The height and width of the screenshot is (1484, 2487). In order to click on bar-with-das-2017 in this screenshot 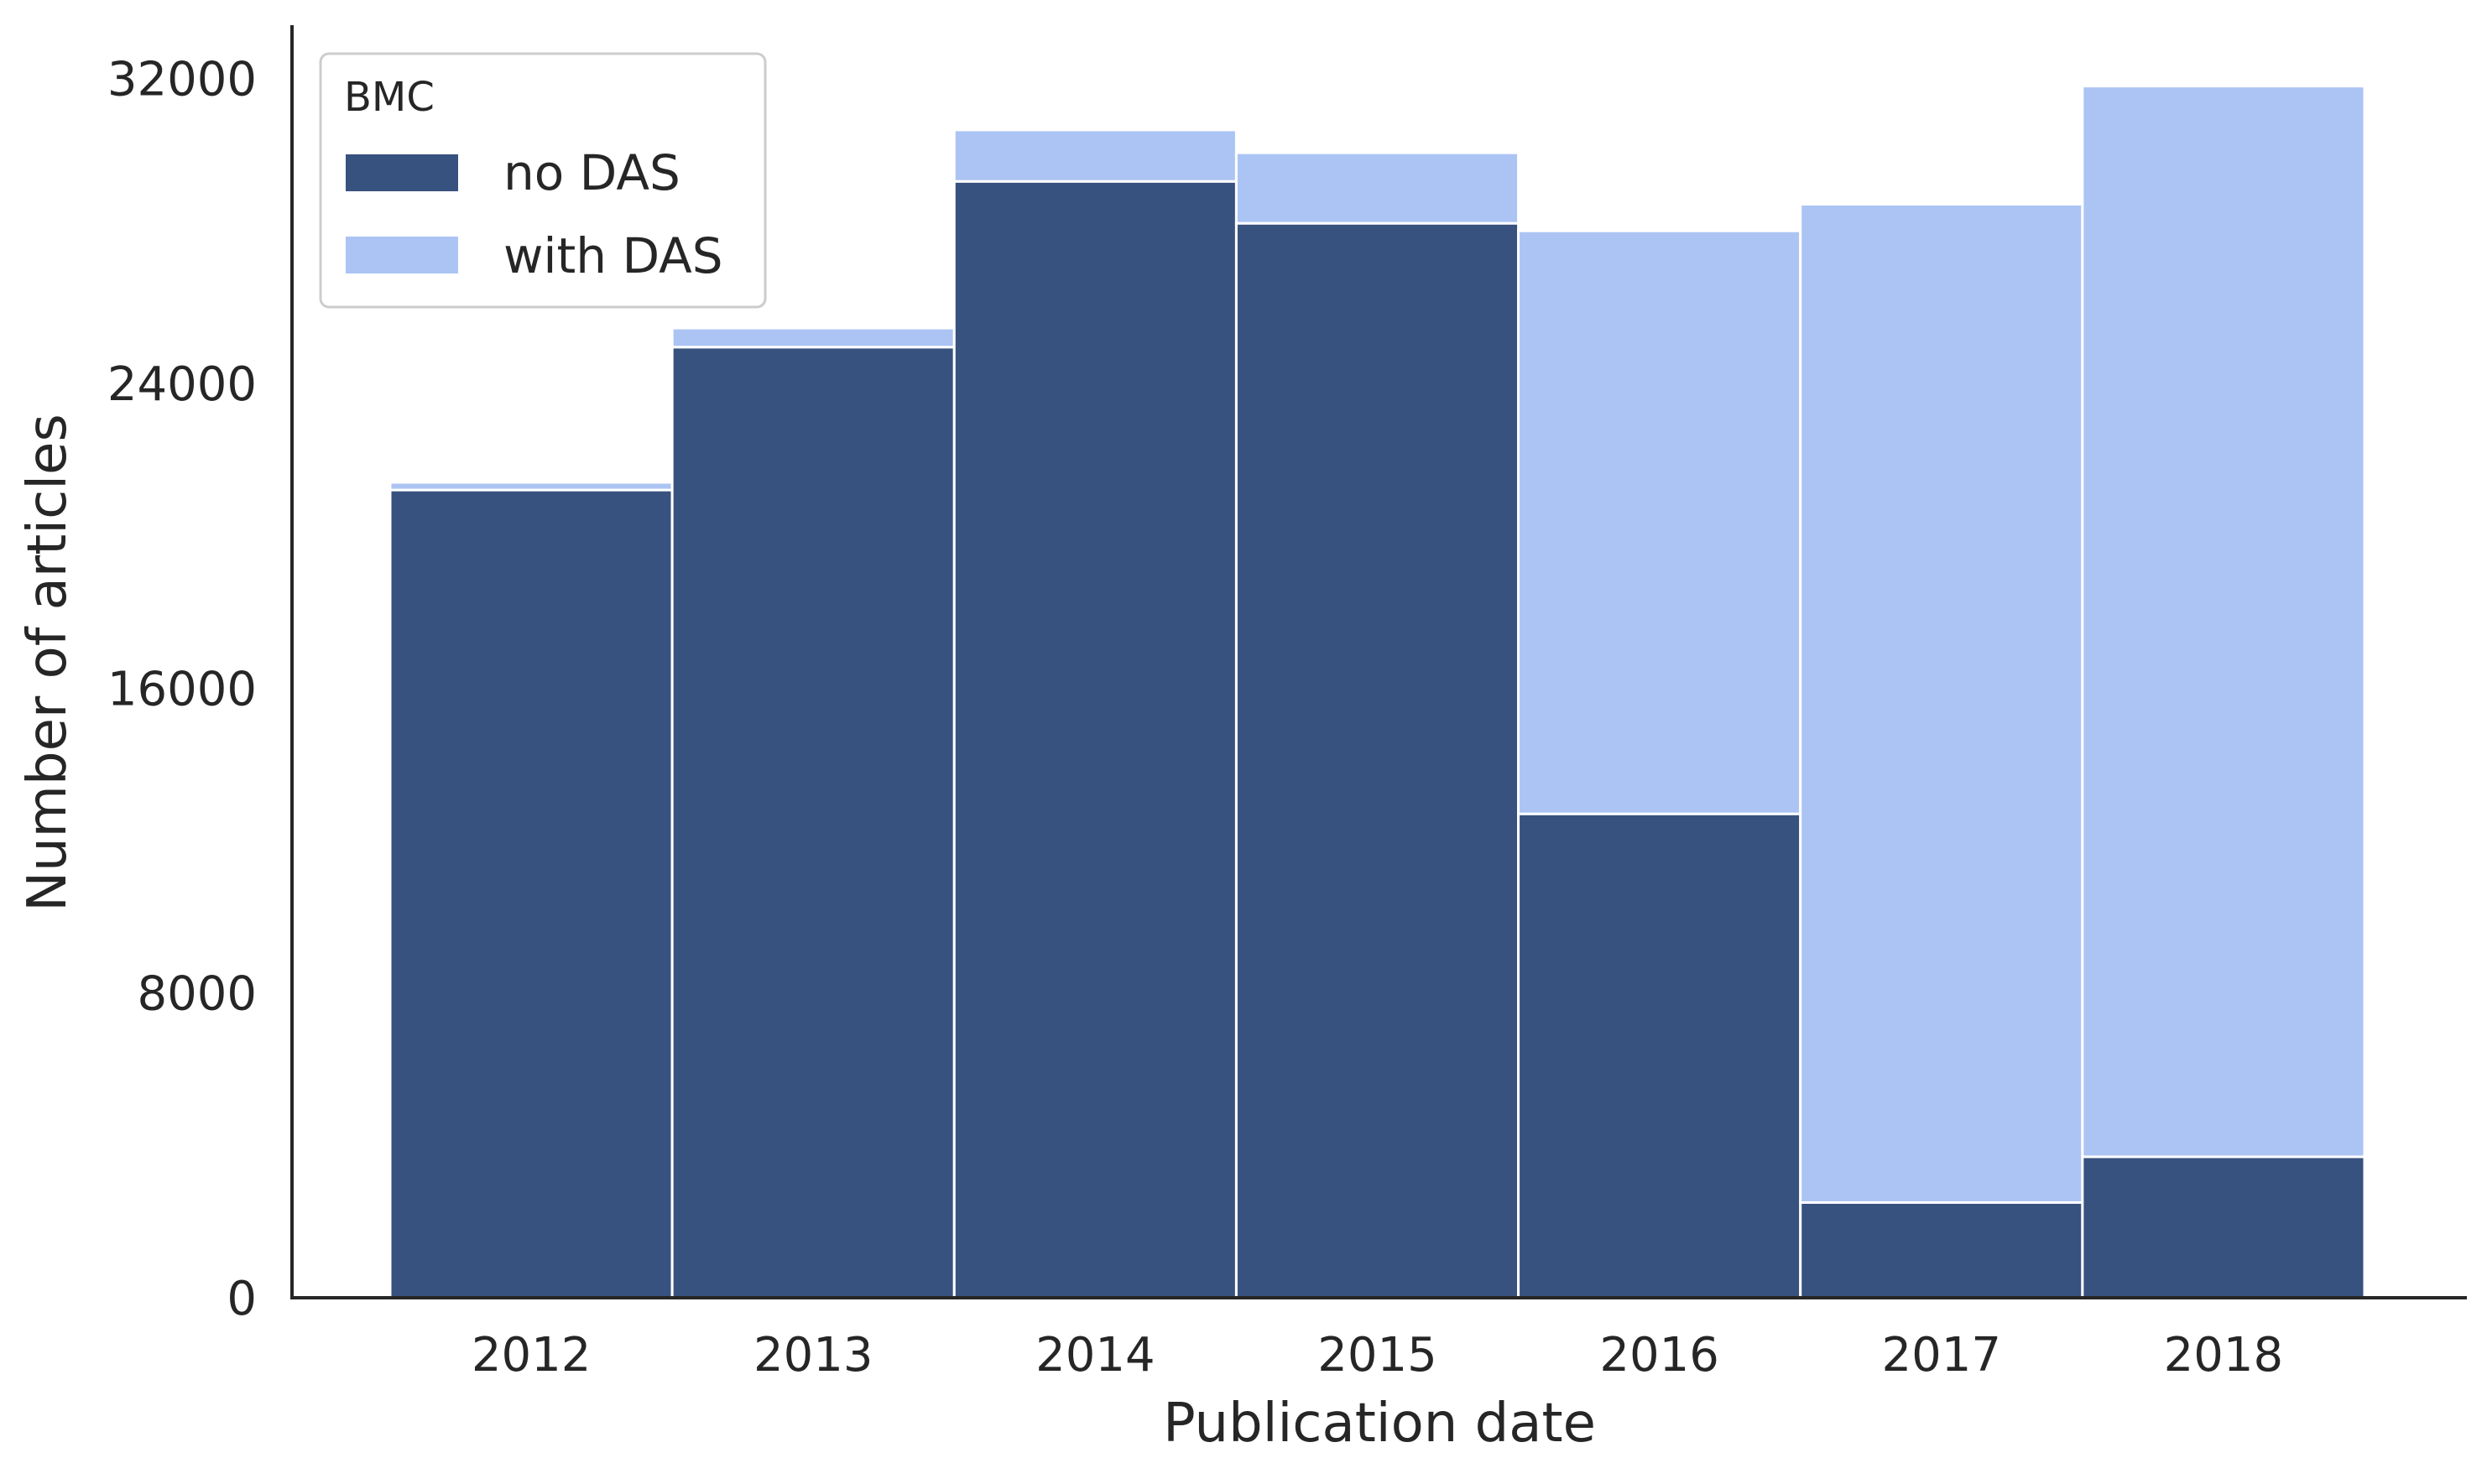, I will do `click(1941, 703)`.